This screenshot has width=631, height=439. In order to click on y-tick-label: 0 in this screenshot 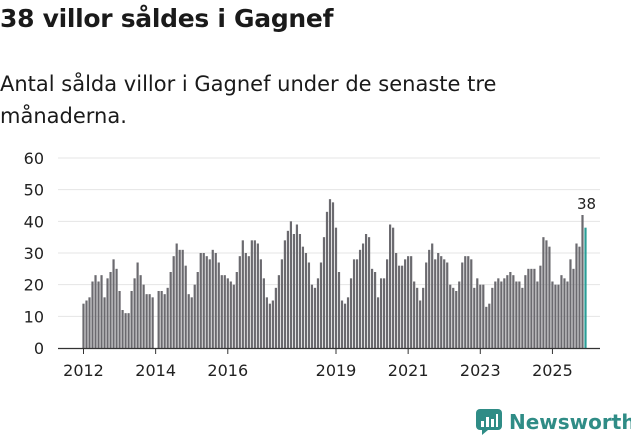, I will do `click(39, 348)`.